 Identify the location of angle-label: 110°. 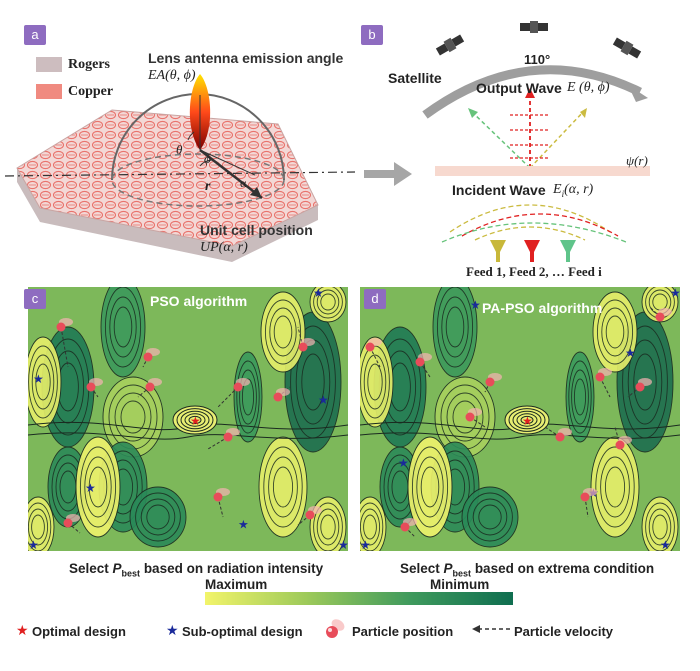
(537, 59).